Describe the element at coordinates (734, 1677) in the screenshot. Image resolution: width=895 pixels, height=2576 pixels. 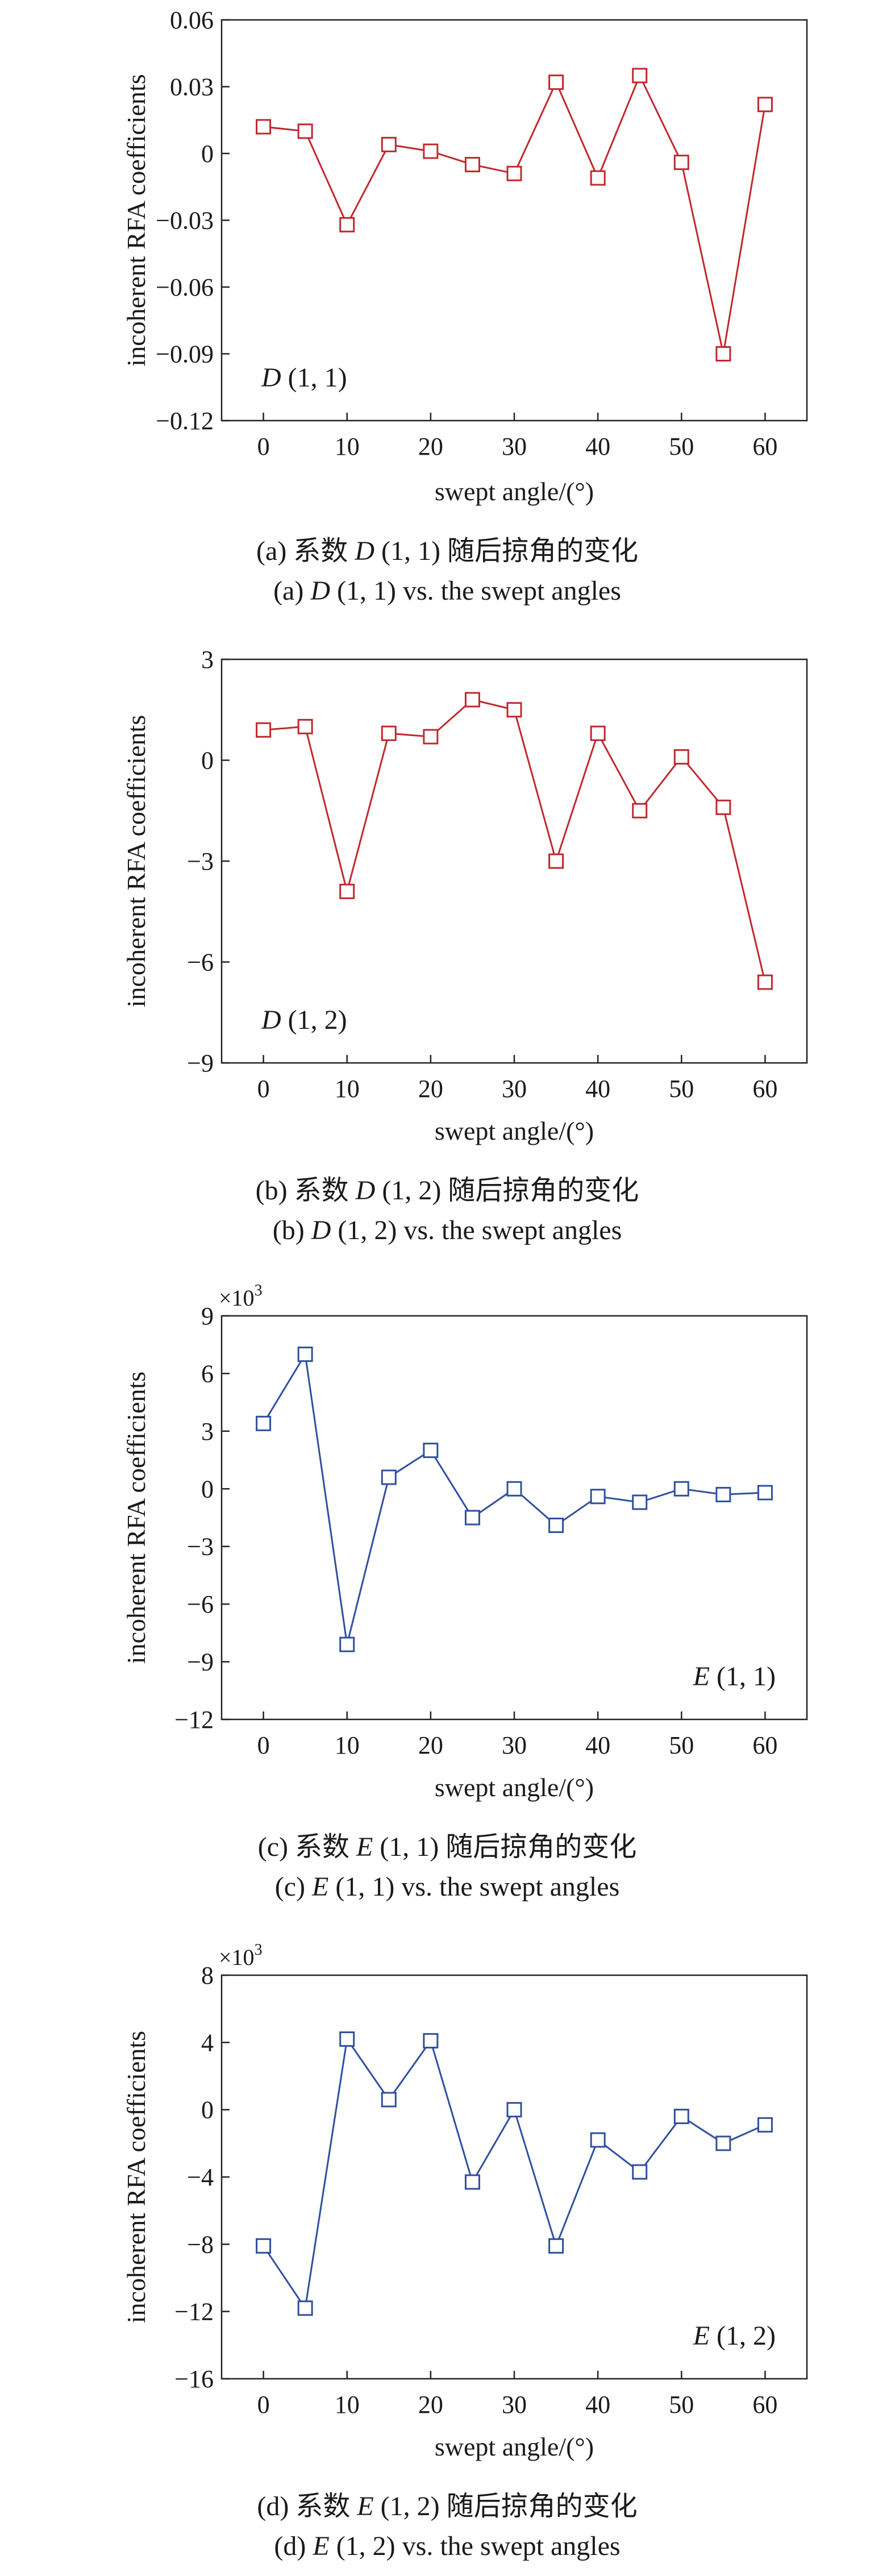
I see `panel-label: E (1, 1)` at that location.